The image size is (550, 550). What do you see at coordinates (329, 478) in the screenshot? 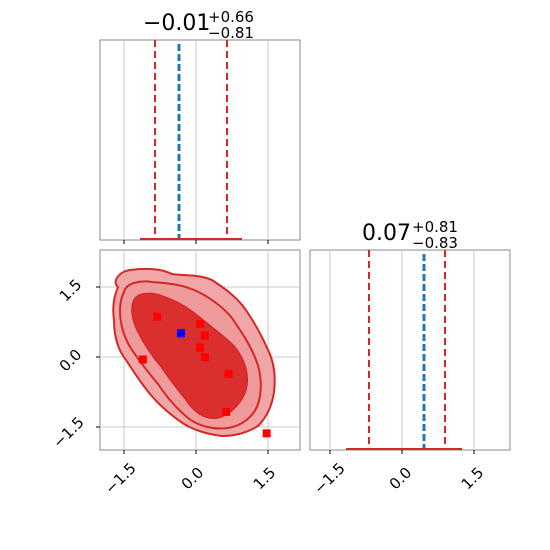
I see `br-xtick-label-1: −1.5` at bounding box center [329, 478].